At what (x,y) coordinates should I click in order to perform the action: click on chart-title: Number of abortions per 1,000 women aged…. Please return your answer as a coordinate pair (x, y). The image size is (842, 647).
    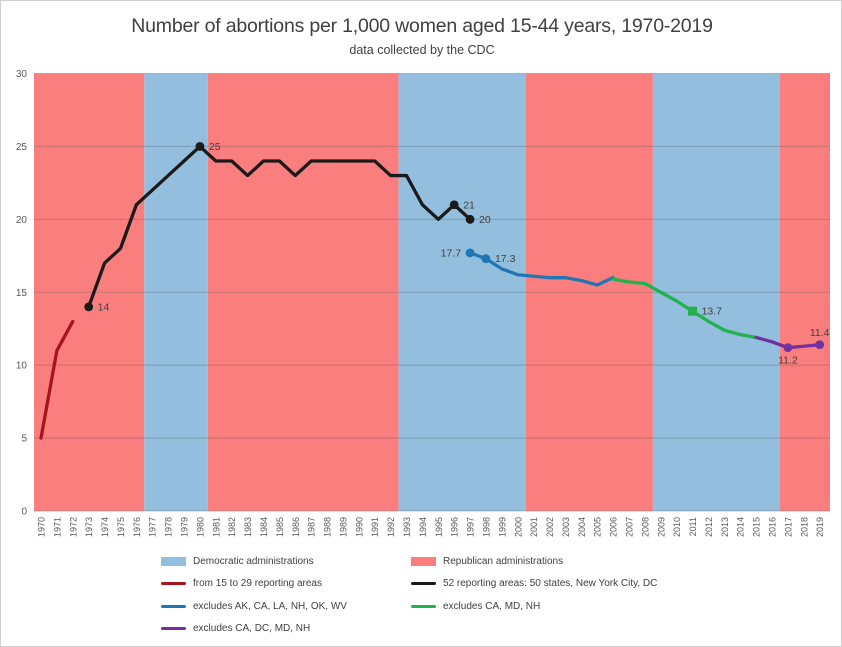
    Looking at the image, I should click on (422, 26).